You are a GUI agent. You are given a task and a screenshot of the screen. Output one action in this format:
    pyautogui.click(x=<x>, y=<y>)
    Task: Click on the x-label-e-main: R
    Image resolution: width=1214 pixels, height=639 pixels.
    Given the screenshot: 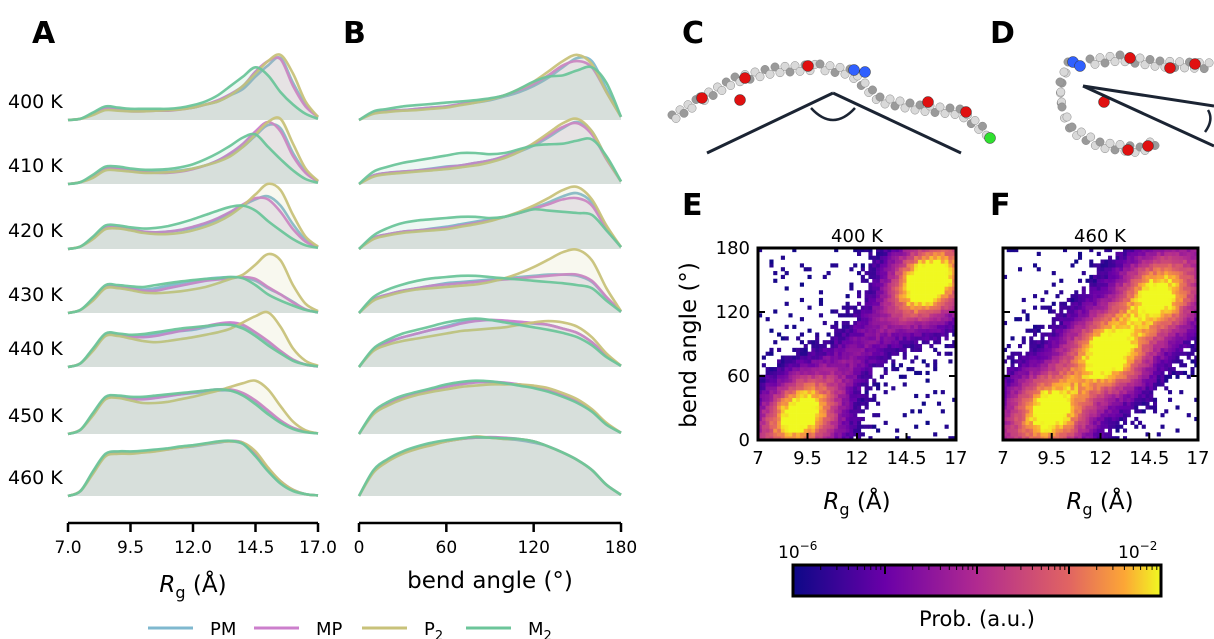 What is the action you would take?
    pyautogui.click(x=831, y=502)
    